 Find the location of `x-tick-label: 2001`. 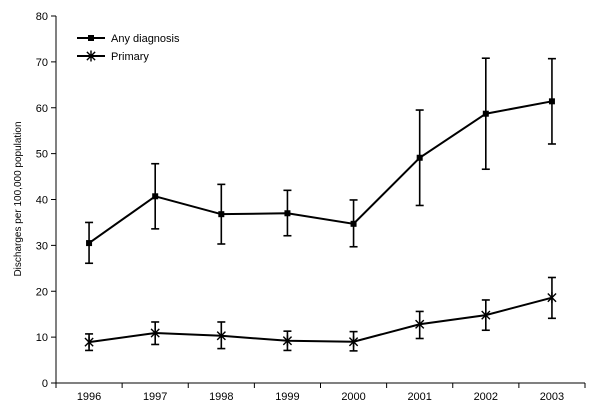

x-tick-label: 2001 is located at coordinates (419, 397).